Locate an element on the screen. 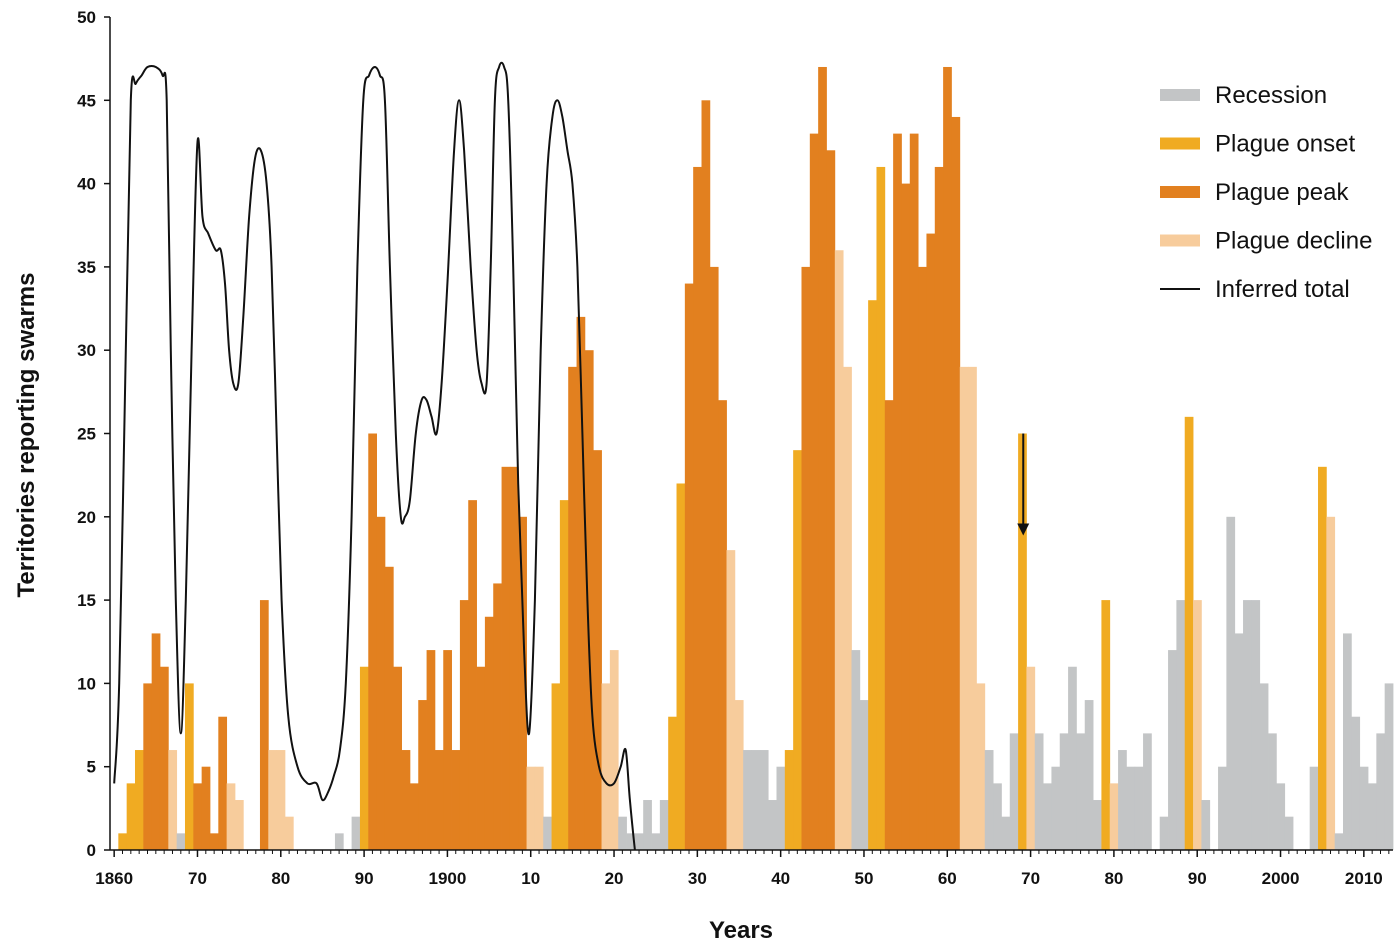 The image size is (1400, 945). bar-1939-recession is located at coordinates (772, 825).